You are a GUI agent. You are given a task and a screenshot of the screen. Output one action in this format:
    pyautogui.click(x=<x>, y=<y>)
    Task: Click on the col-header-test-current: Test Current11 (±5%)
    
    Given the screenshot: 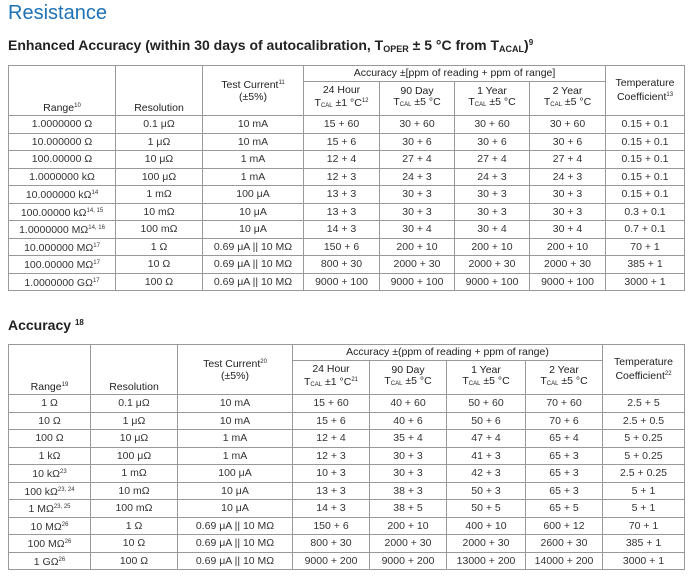 What is the action you would take?
    pyautogui.click(x=253, y=90)
    